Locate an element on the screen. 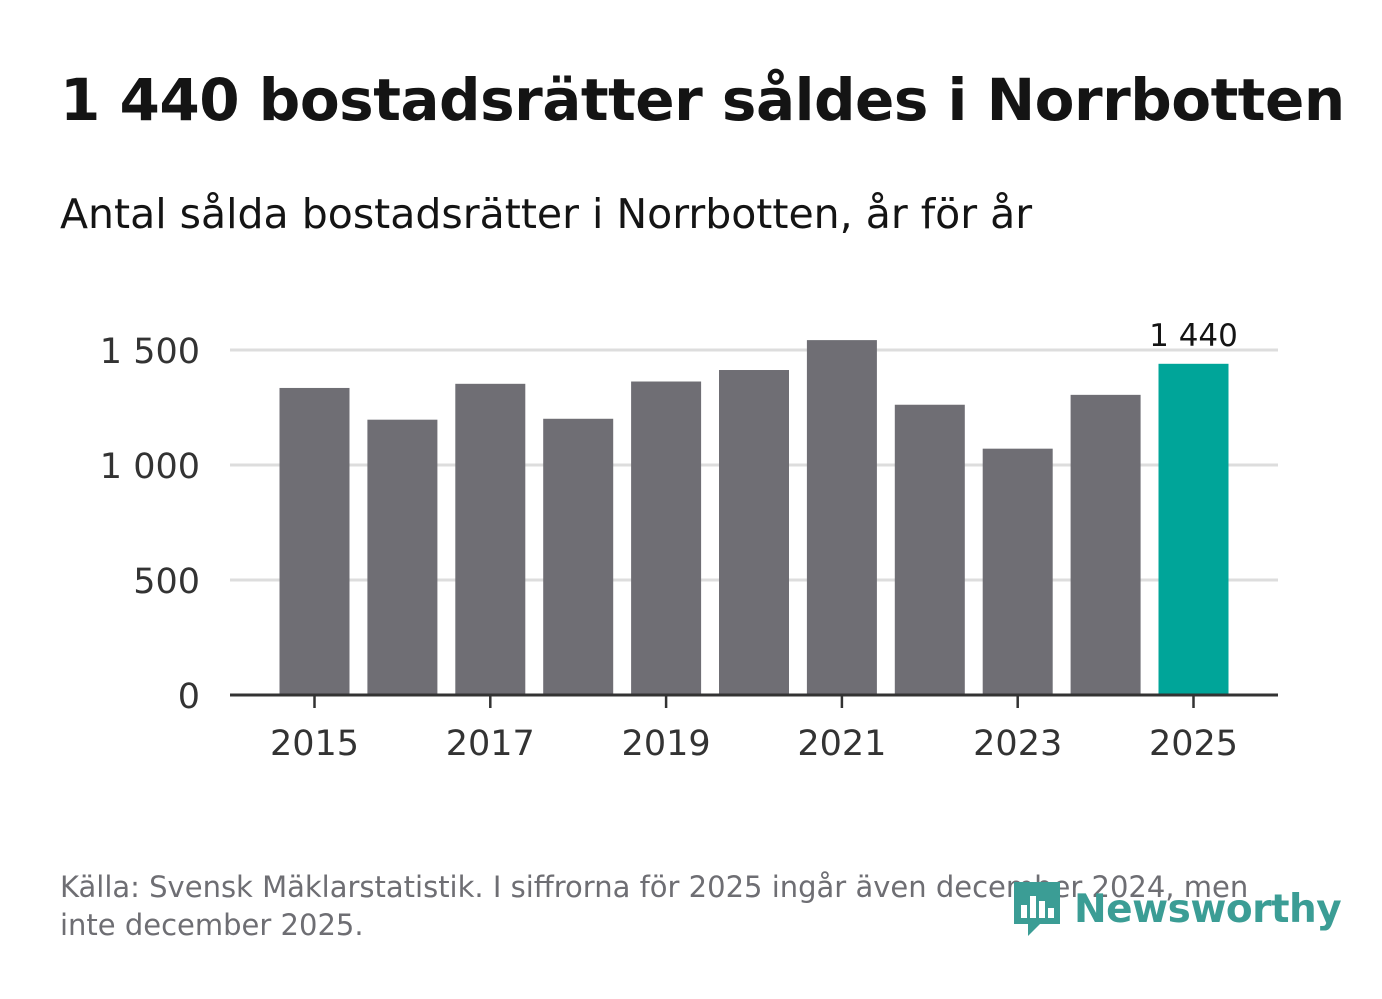 The width and height of the screenshot is (1382, 999). x-tick-label: 2025 is located at coordinates (1193, 744).